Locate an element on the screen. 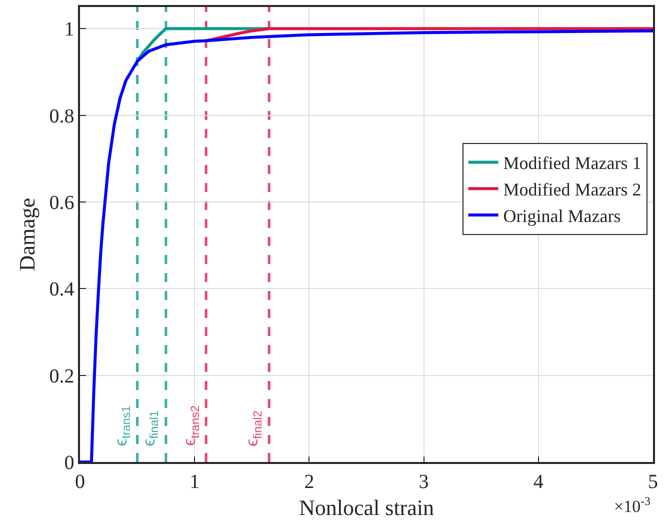 Image resolution: width=667 pixels, height=527 pixels. x-axis-title: Nonlocal strain is located at coordinates (366, 507).